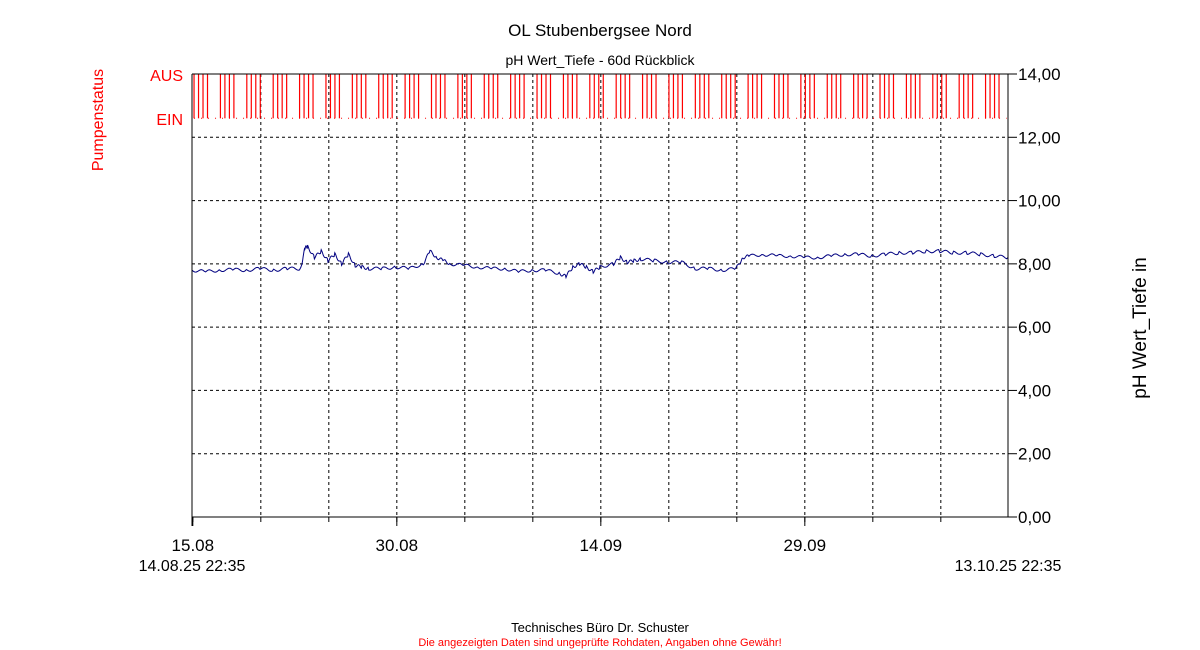 Image resolution: width=1200 pixels, height=650 pixels. What do you see at coordinates (1039, 74) in the screenshot?
I see `y-tick-label: 14,00` at bounding box center [1039, 74].